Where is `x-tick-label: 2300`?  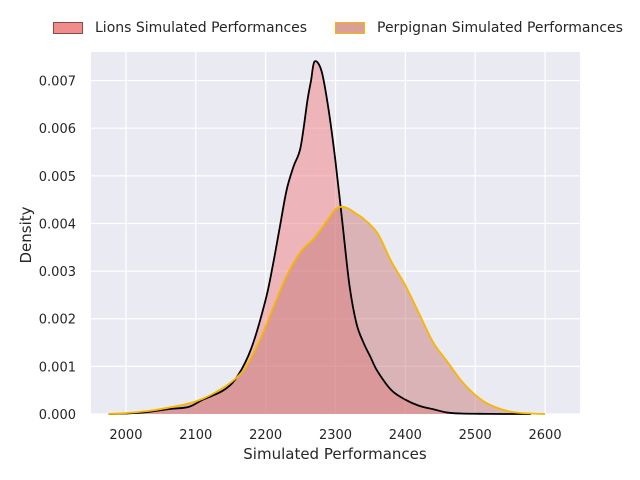
x-tick-label: 2300 is located at coordinates (335, 435).